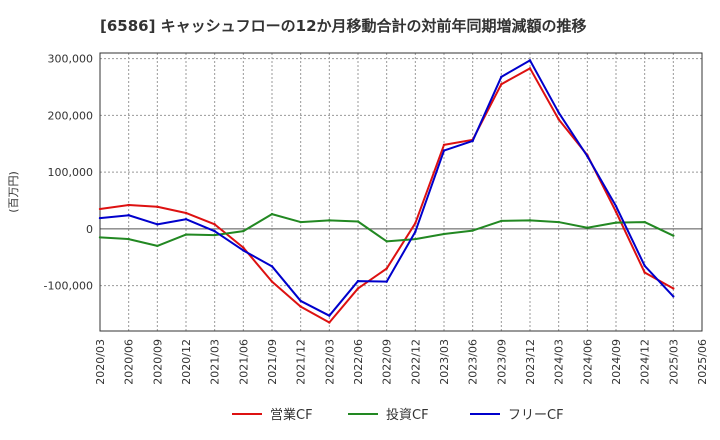 The image size is (720, 440). Describe the element at coordinates (501, 362) in the screenshot. I see `x-tick-label: 2023/09` at that location.